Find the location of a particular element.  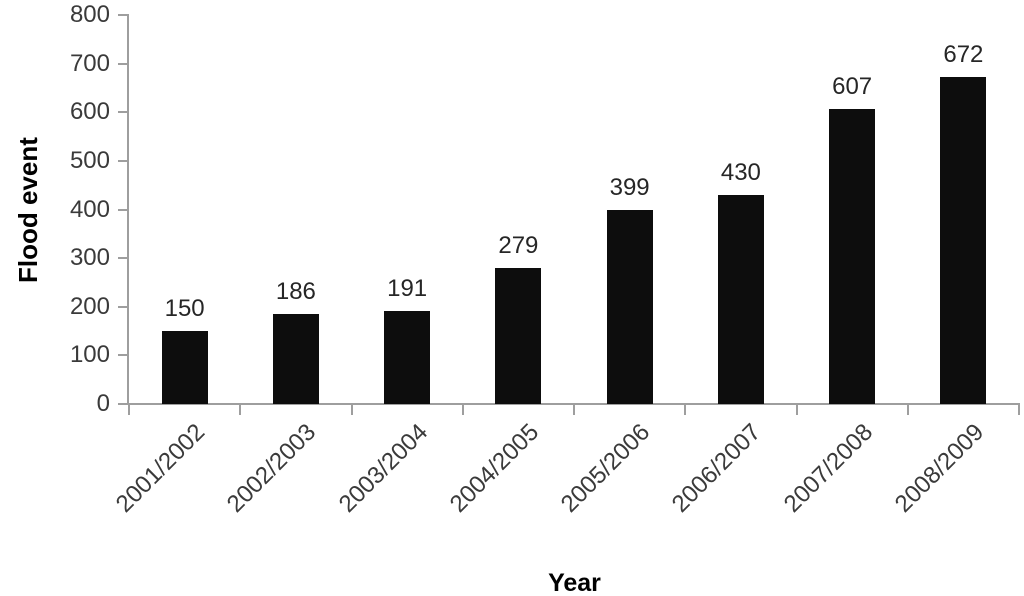

x-category-label: 2001/2002 is located at coordinates (160, 468).